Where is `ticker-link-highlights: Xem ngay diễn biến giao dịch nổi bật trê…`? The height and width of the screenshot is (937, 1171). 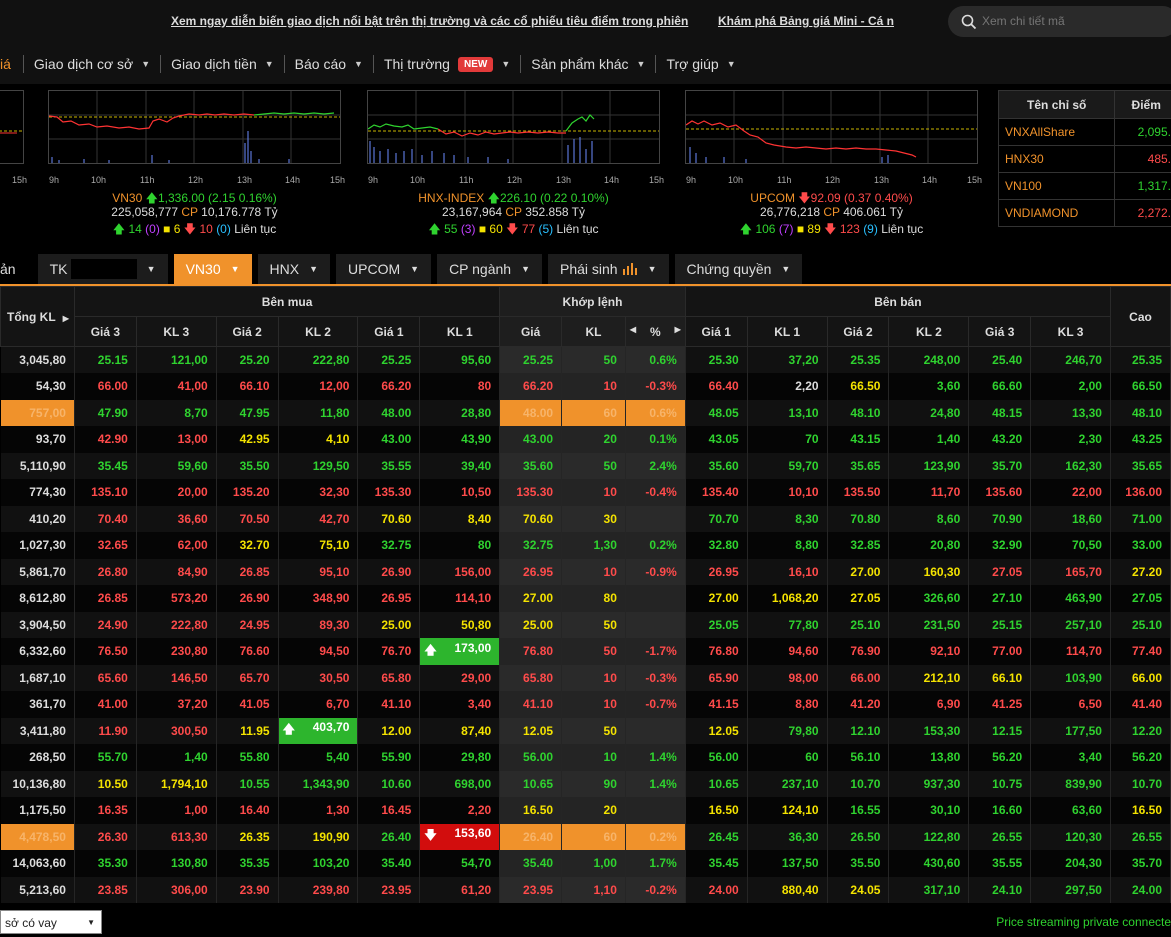
ticker-link-highlights: Xem ngay diễn biến giao dịch nổi bật trê… is located at coordinates (430, 21).